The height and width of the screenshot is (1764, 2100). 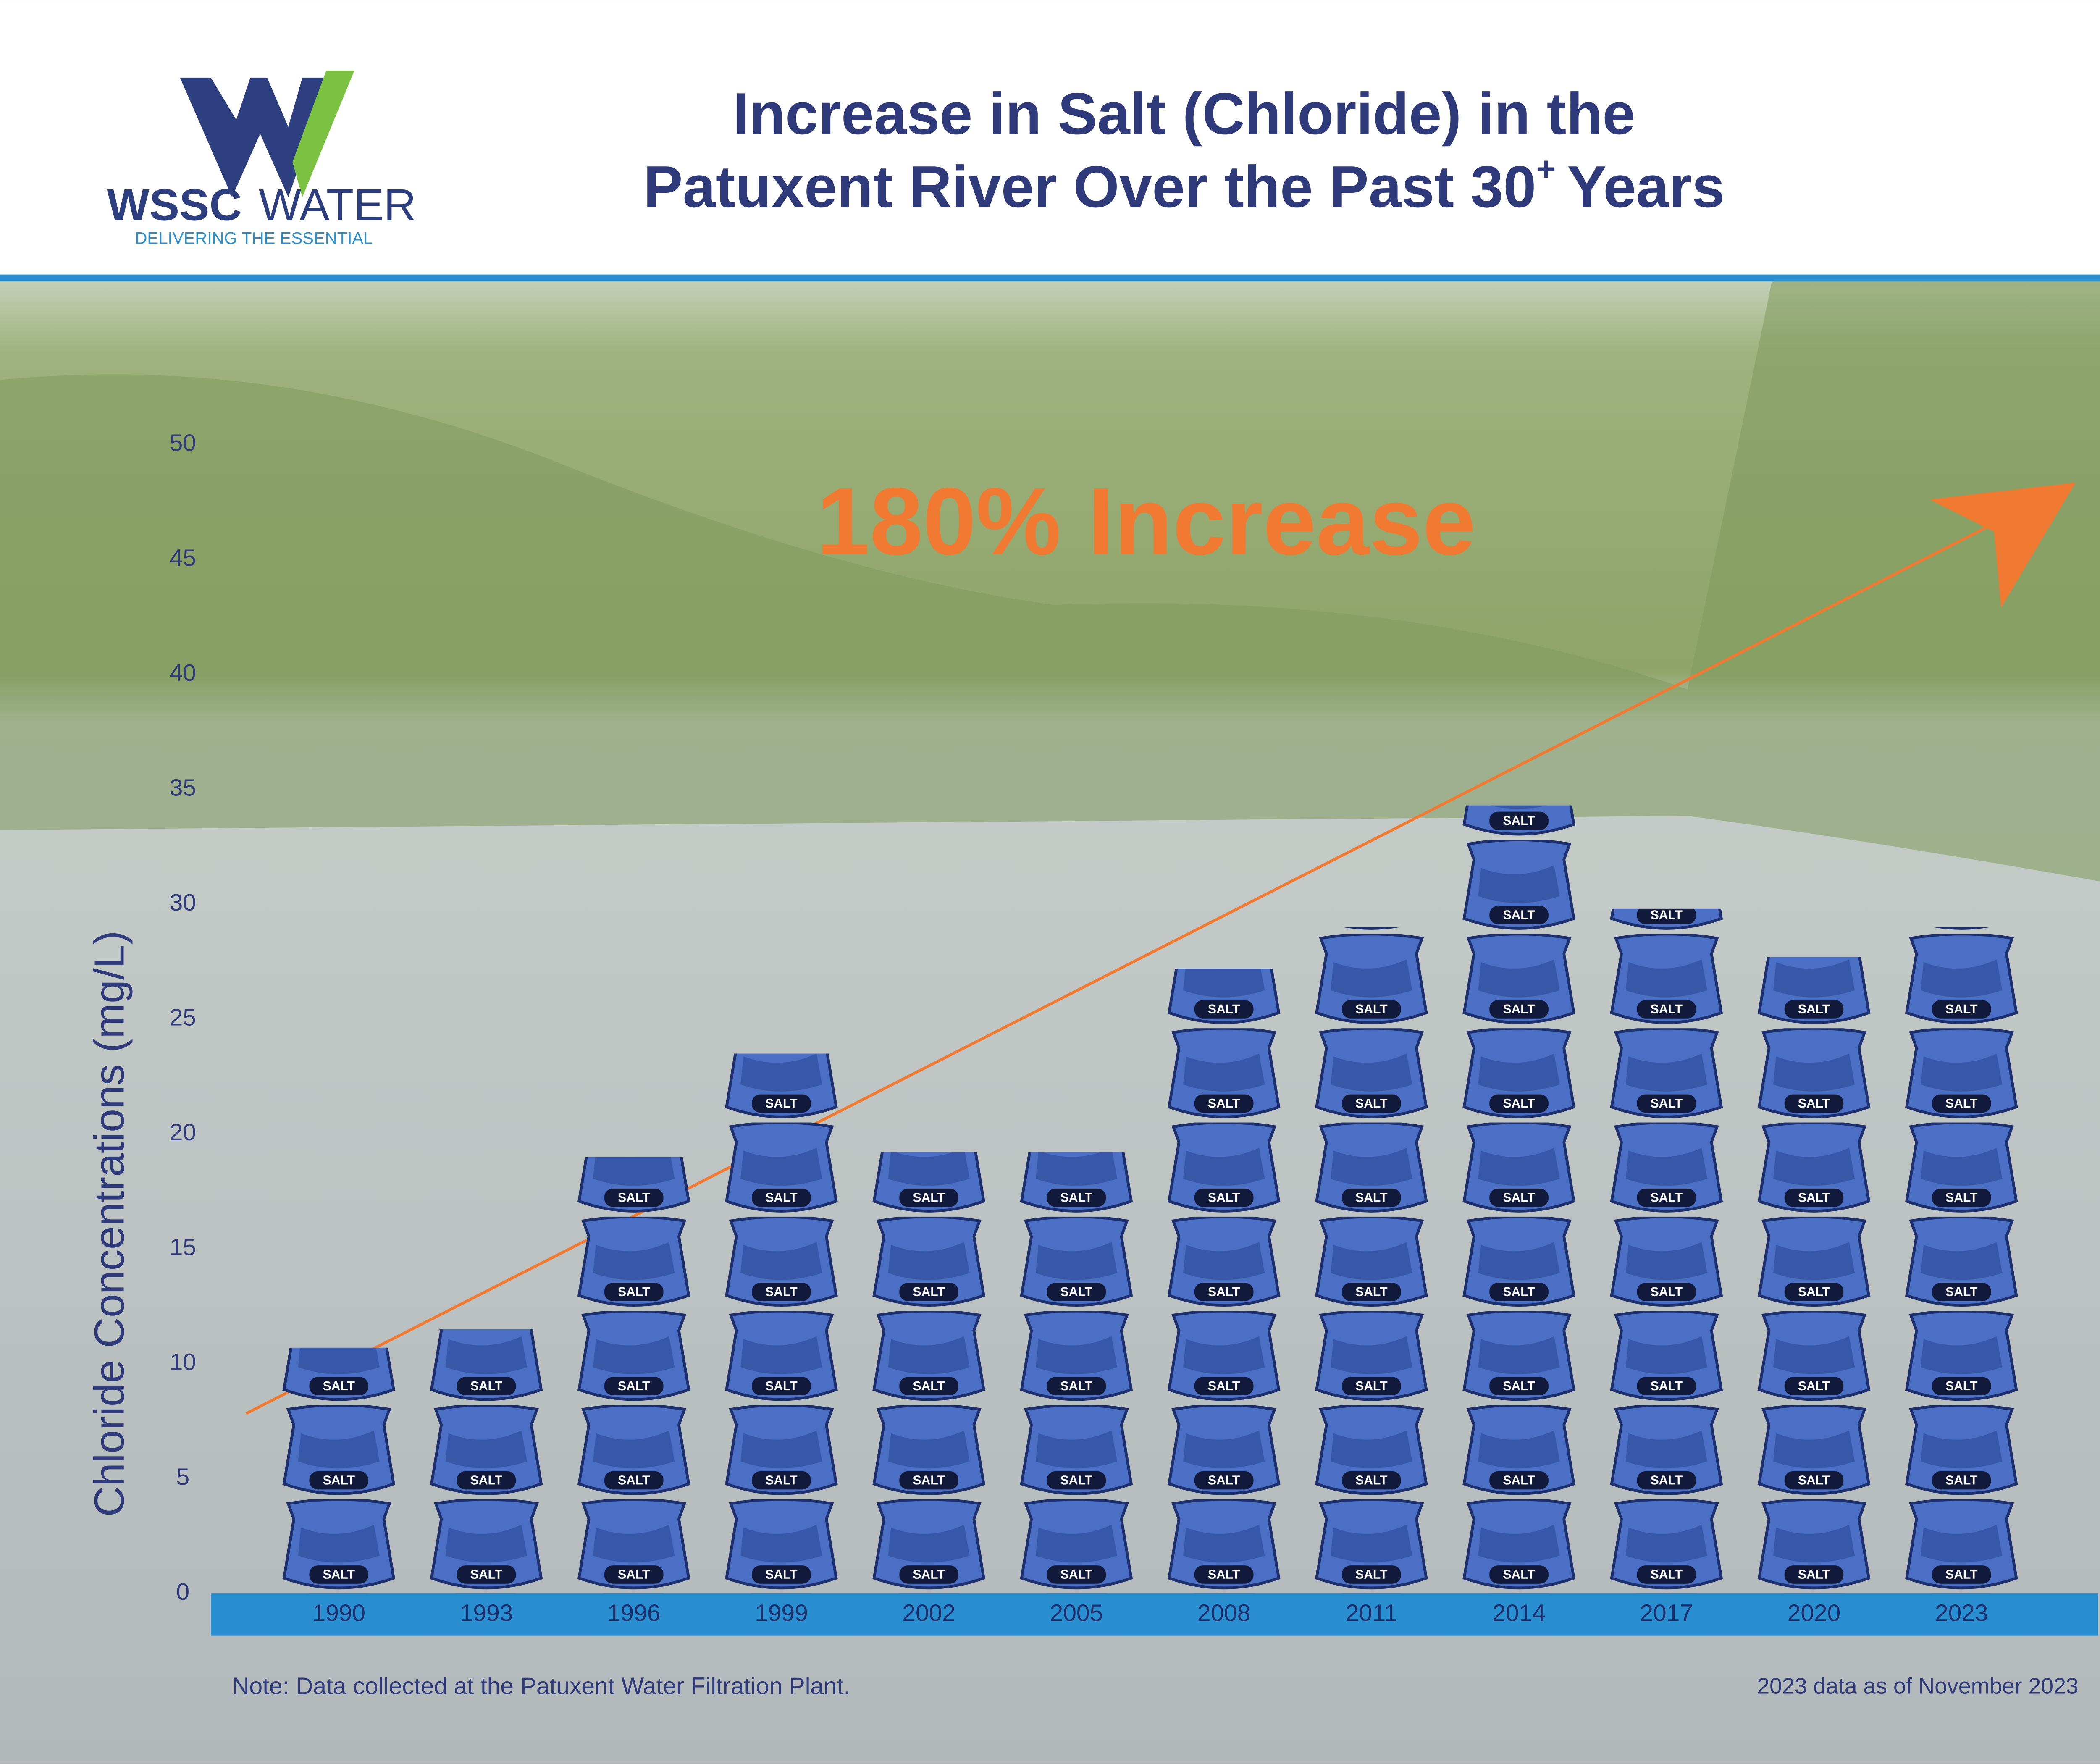 What do you see at coordinates (174, 205) in the screenshot?
I see `logo-name: WSSC` at bounding box center [174, 205].